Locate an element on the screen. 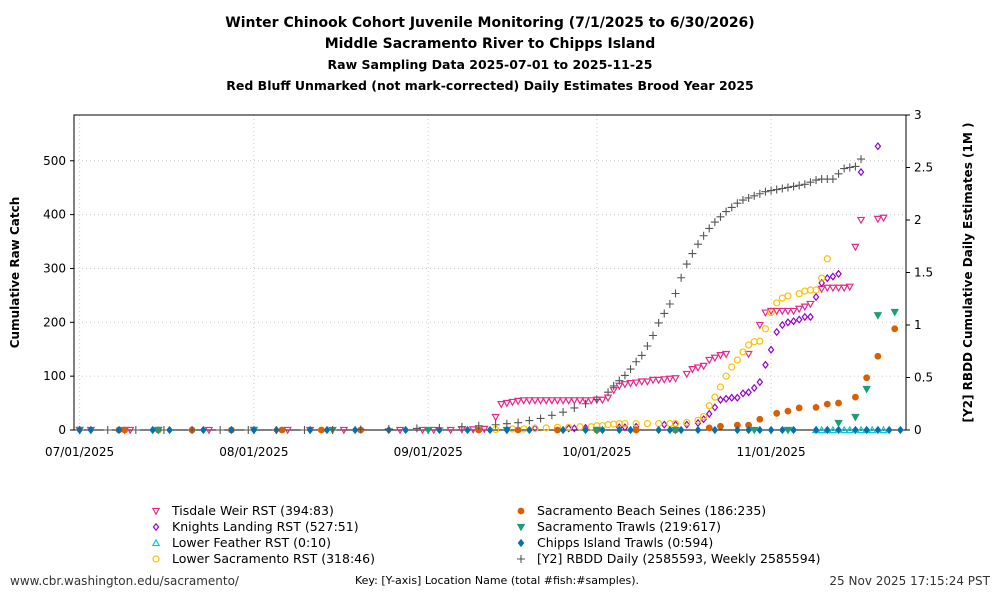 The width and height of the screenshot is (1000, 600). y2-tick-label: 3 is located at coordinates (918, 115).